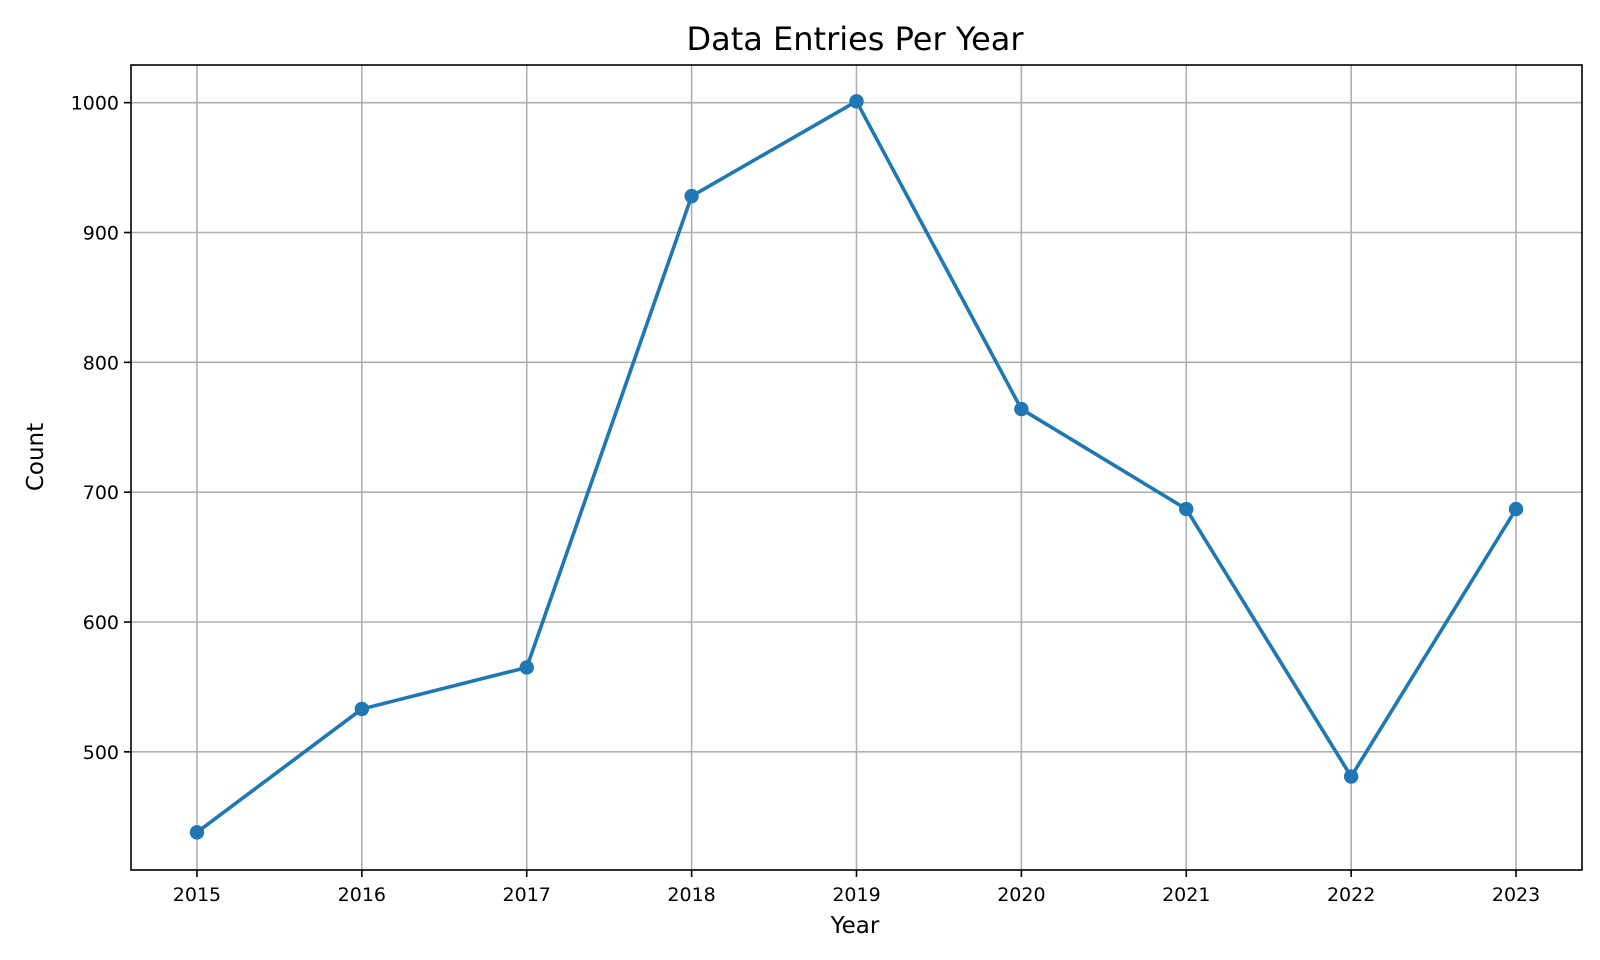 This screenshot has height=960, width=1600. What do you see at coordinates (101, 233) in the screenshot?
I see `y-tick-label: 900` at bounding box center [101, 233].